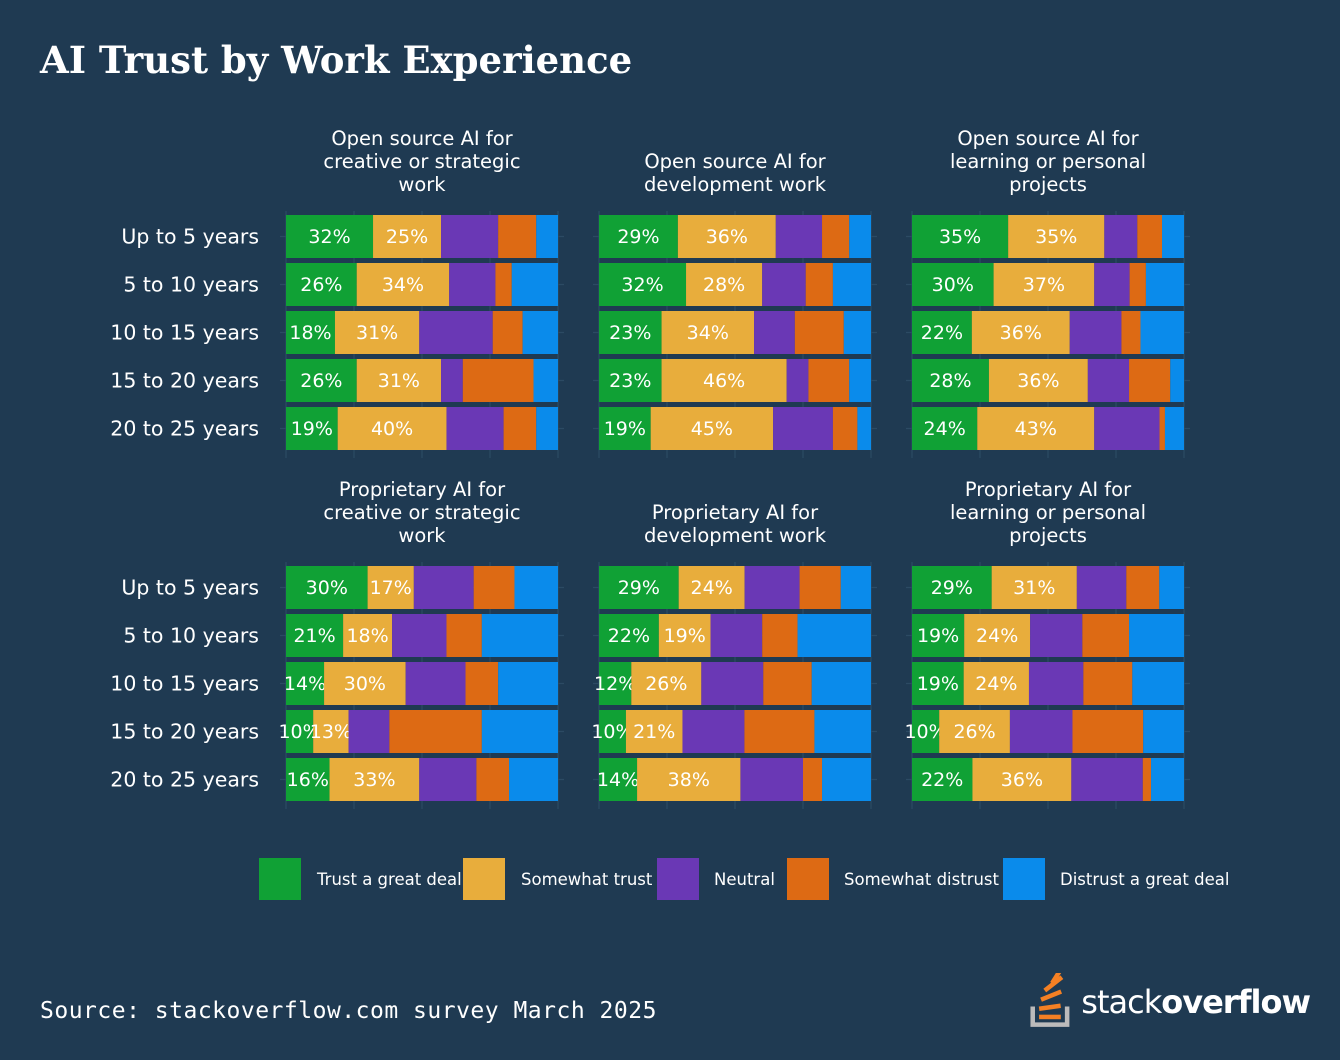  What do you see at coordinates (422, 489) in the screenshot?
I see `panel-title-line: Proprietary AI for` at bounding box center [422, 489].